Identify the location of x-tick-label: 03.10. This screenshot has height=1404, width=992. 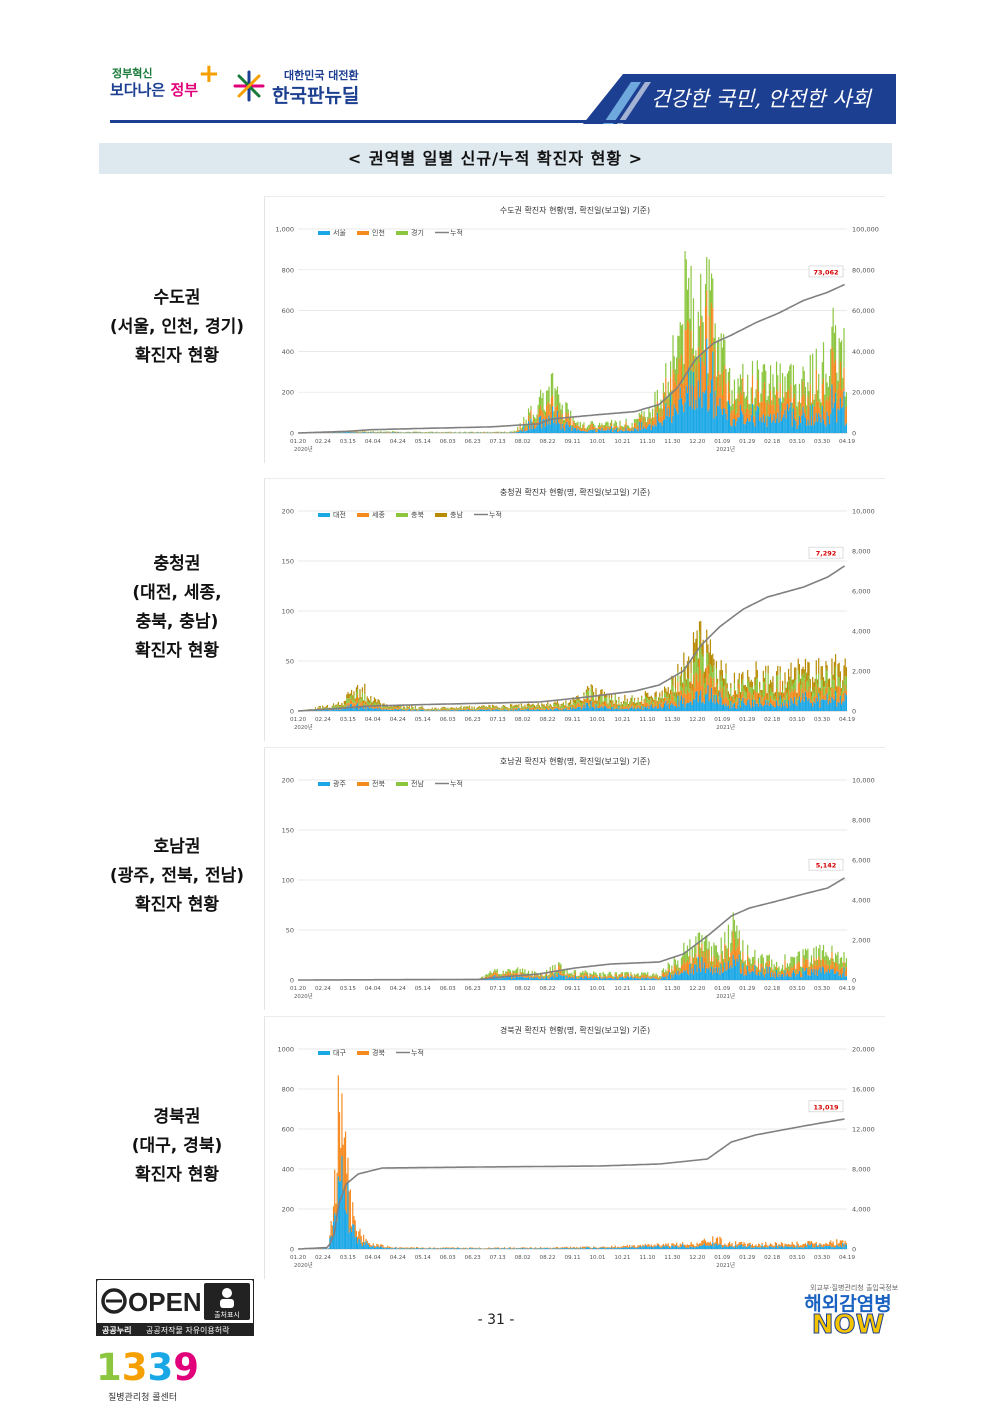
(797, 989).